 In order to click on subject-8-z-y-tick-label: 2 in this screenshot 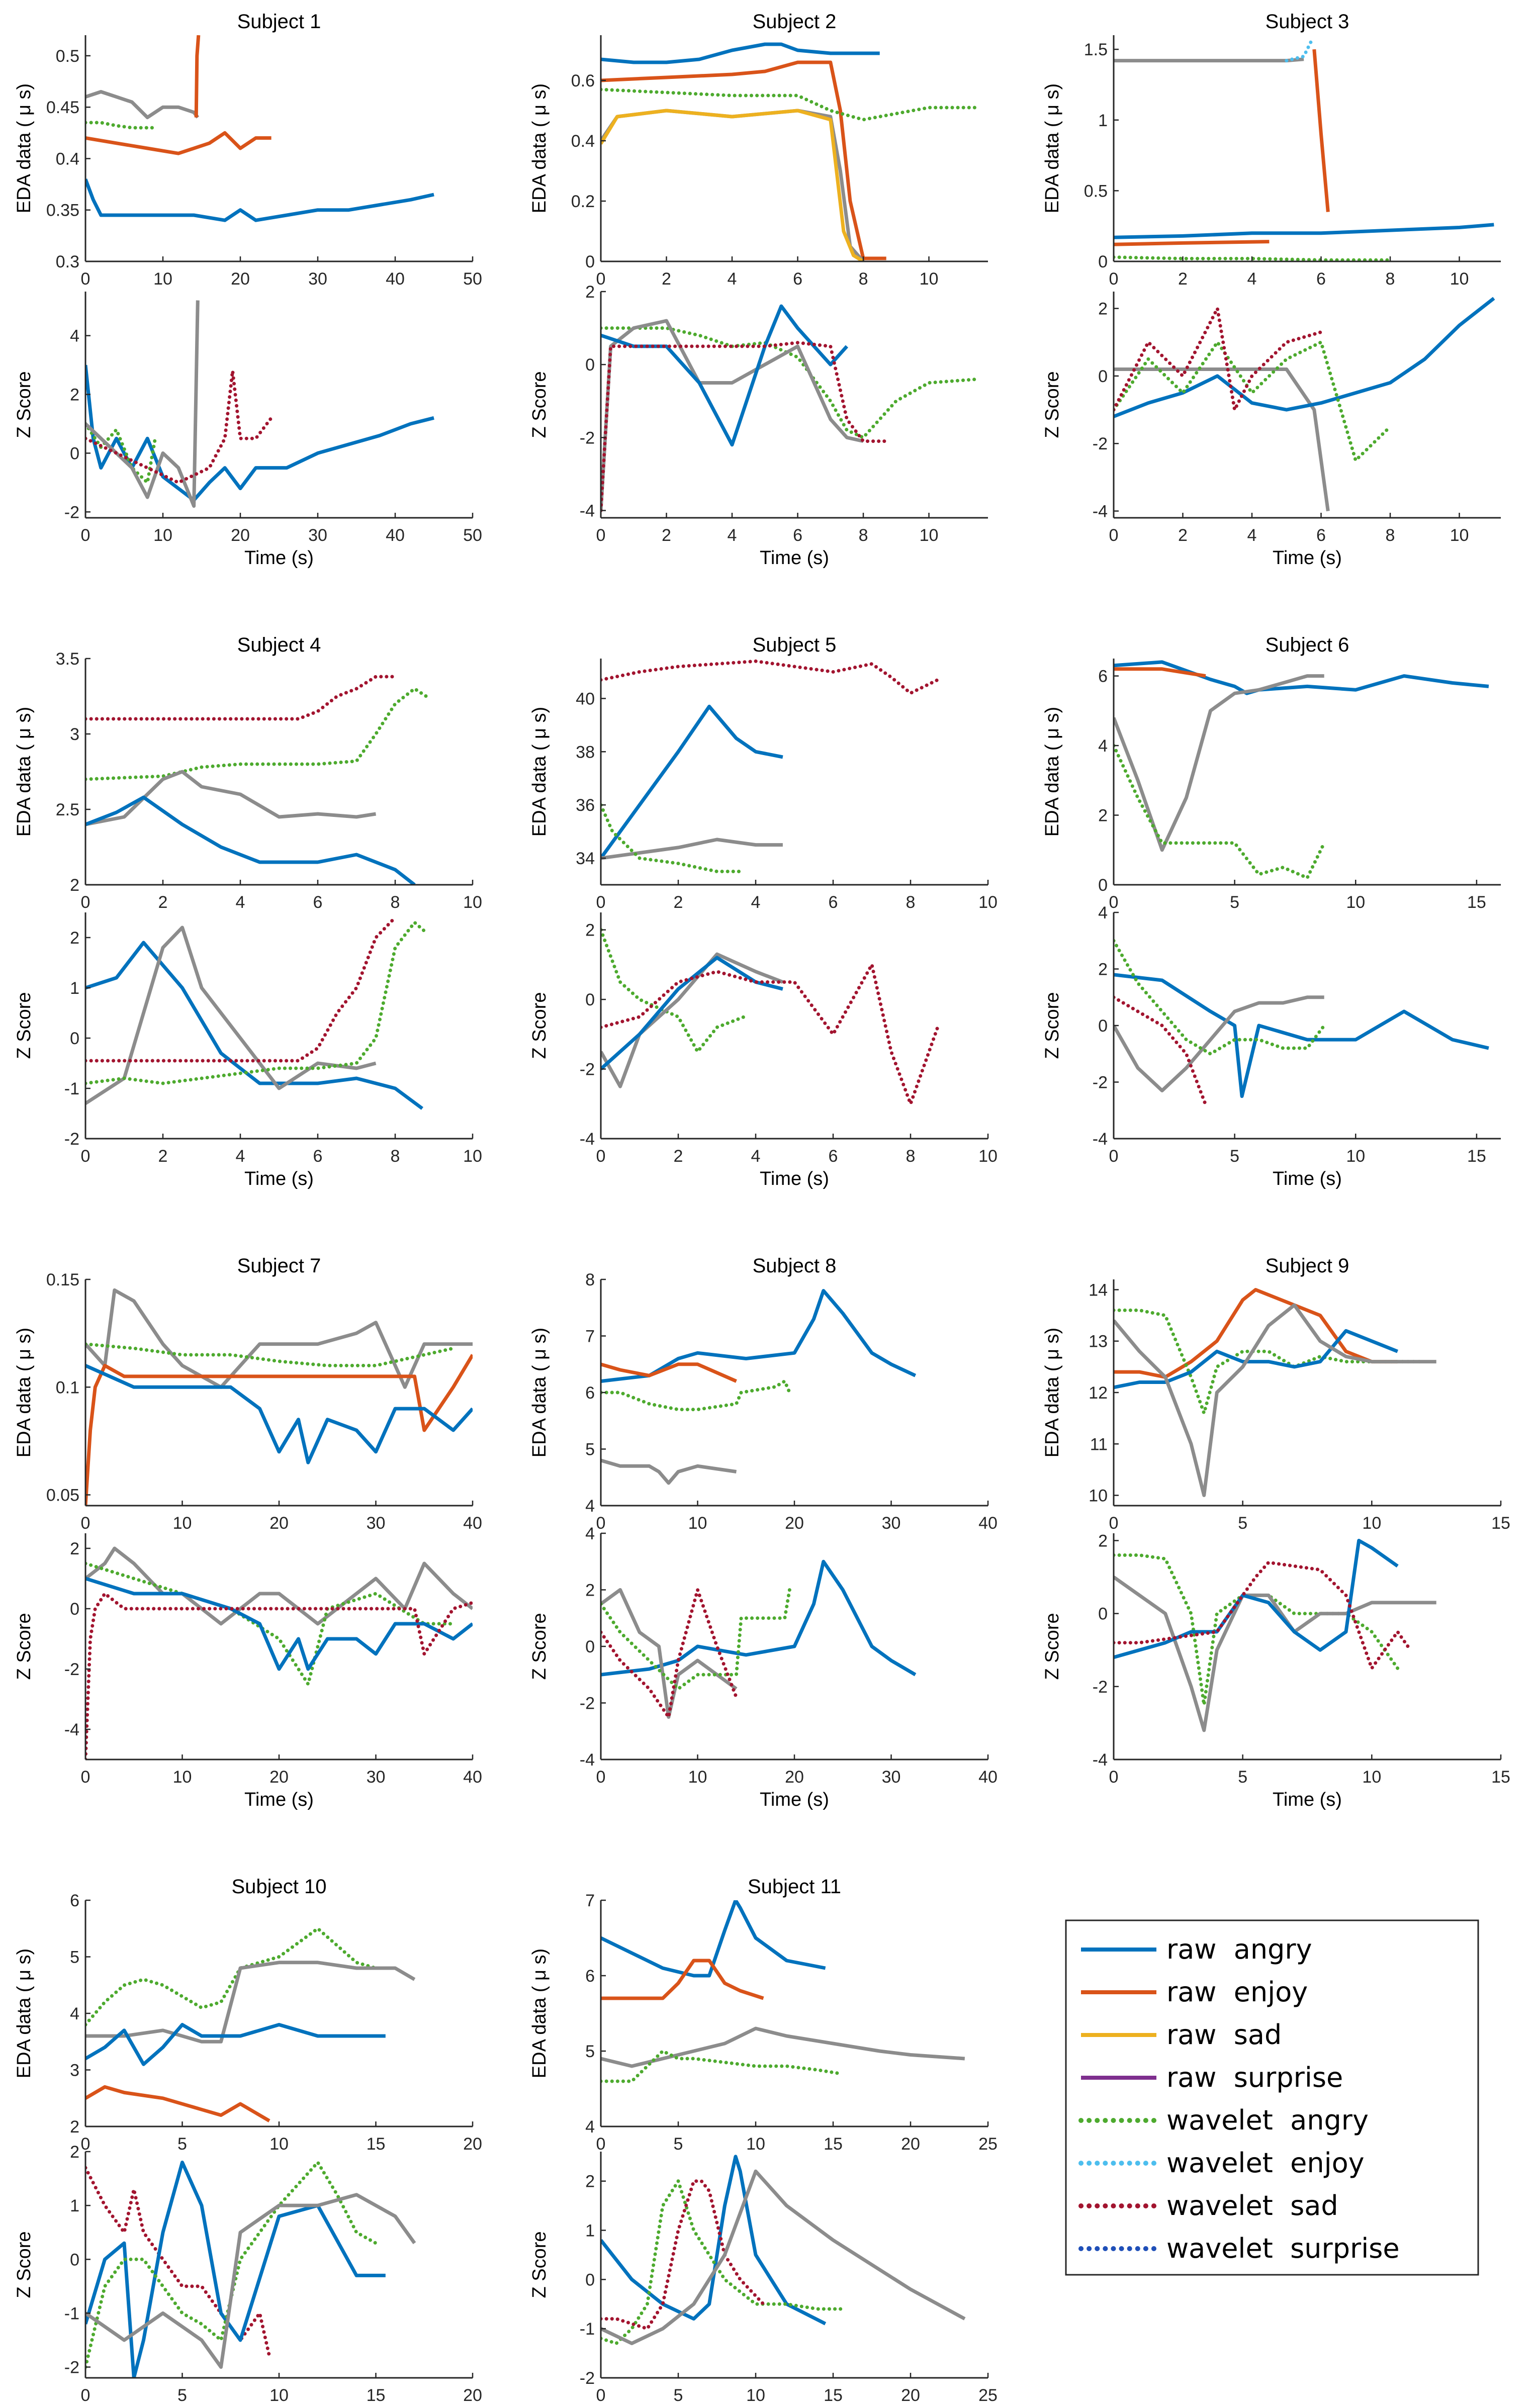, I will do `click(590, 1590)`.